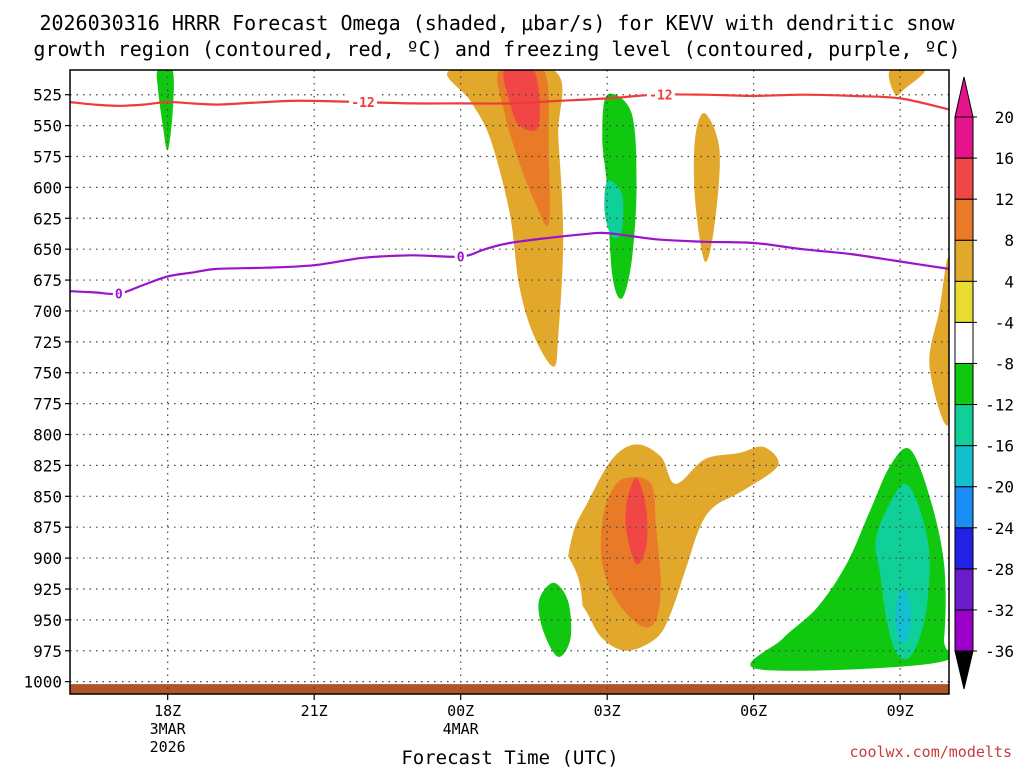 Image resolution: width=1024 pixels, height=768 pixels. What do you see at coordinates (999, 487) in the screenshot?
I see `colorbar-tick-label: -20` at bounding box center [999, 487].